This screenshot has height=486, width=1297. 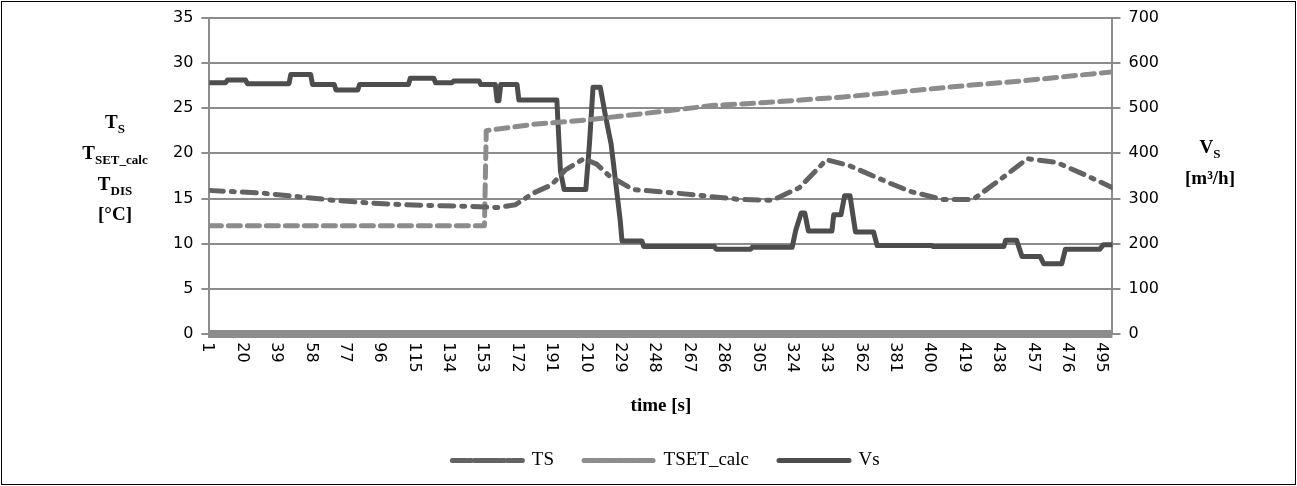 What do you see at coordinates (553, 357) in the screenshot?
I see `x-tick-label: 191` at bounding box center [553, 357].